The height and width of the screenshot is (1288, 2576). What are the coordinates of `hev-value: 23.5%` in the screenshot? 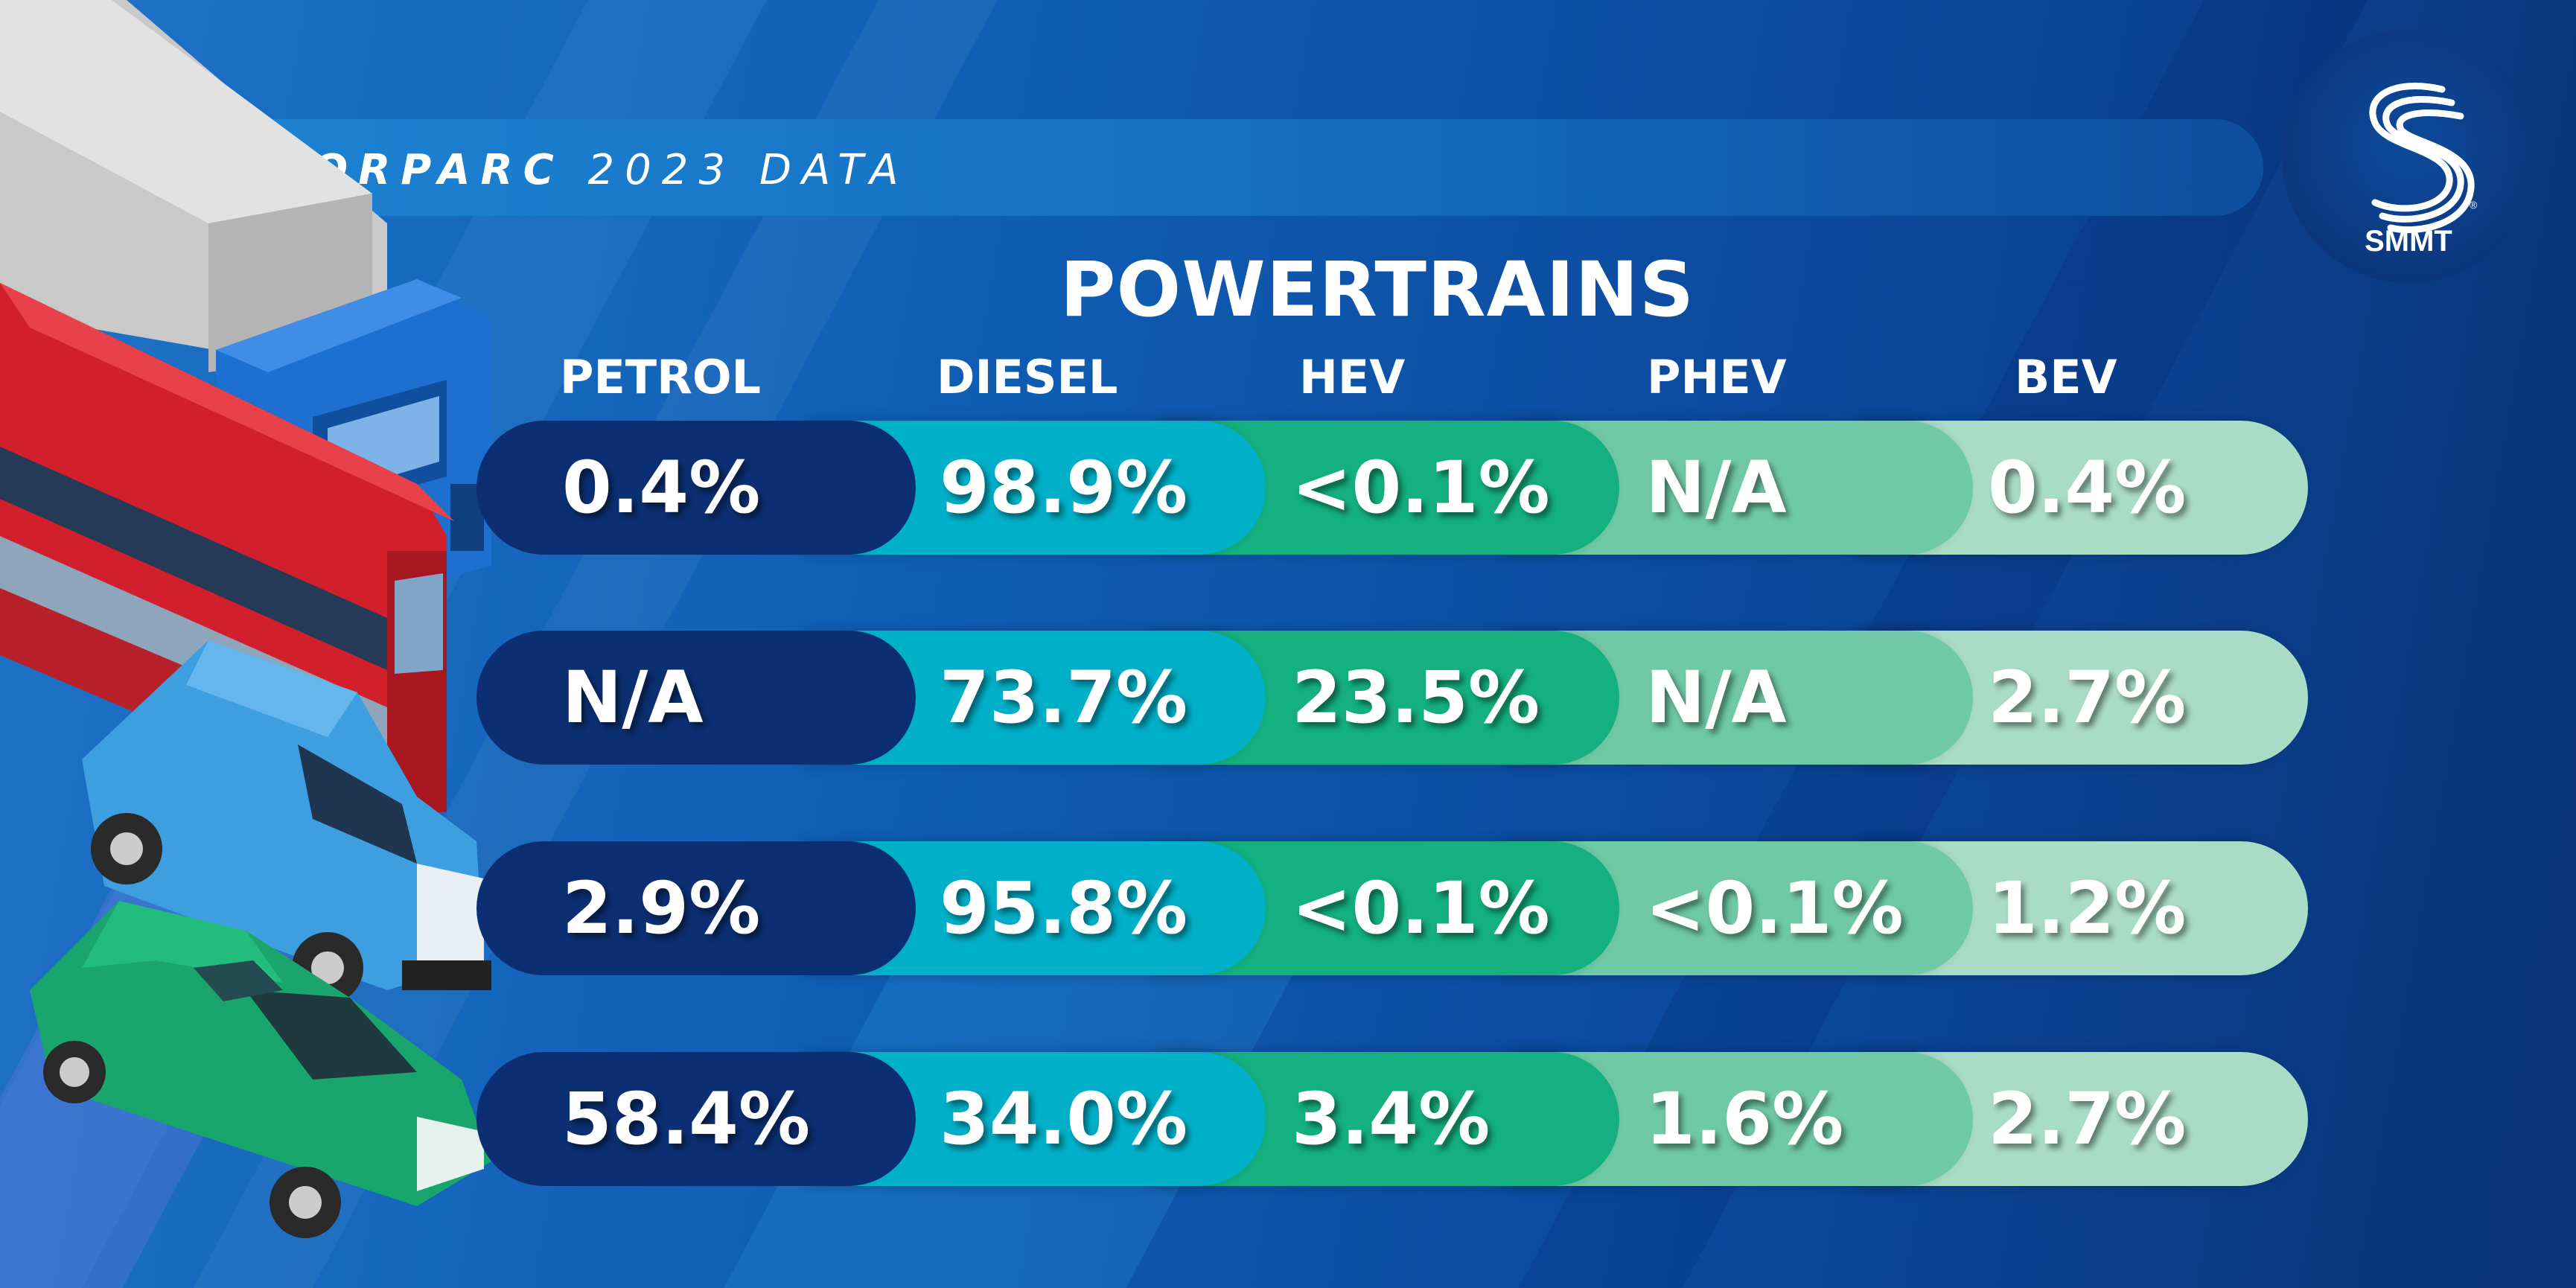 It's located at (1416, 697).